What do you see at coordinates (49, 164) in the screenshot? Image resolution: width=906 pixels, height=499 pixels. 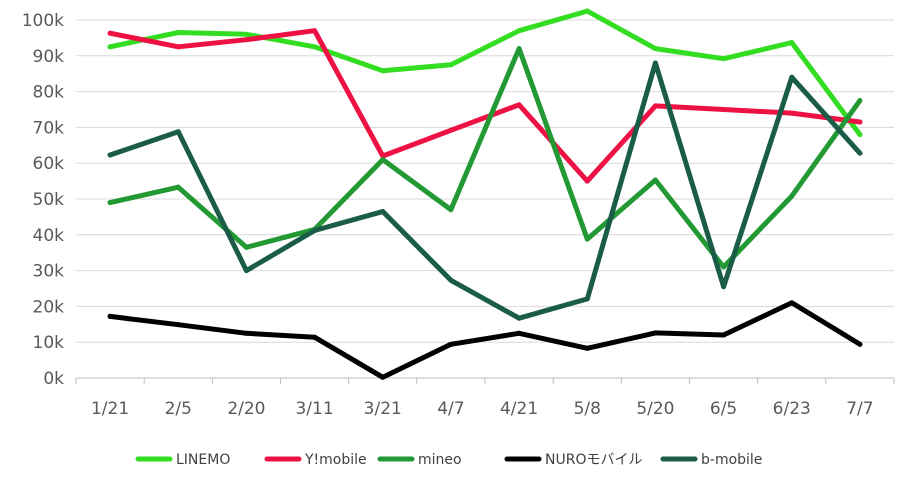 I see `y-tick-label: 60k` at bounding box center [49, 164].